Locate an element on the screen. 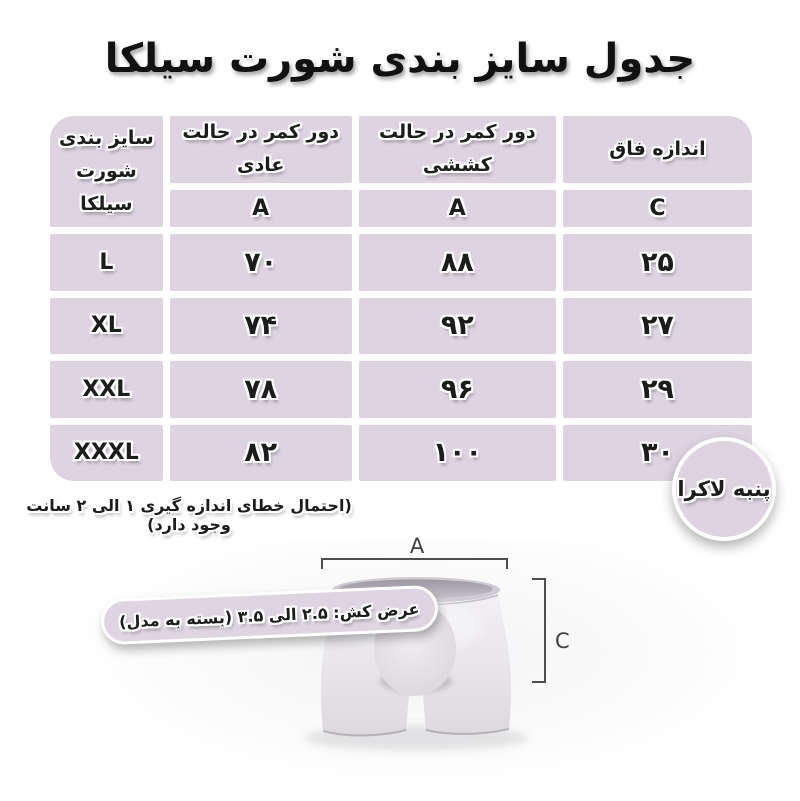 Image resolution: width=800 pixels, height=801 pixels. letter-cell-a-stretched: A is located at coordinates (457, 208).